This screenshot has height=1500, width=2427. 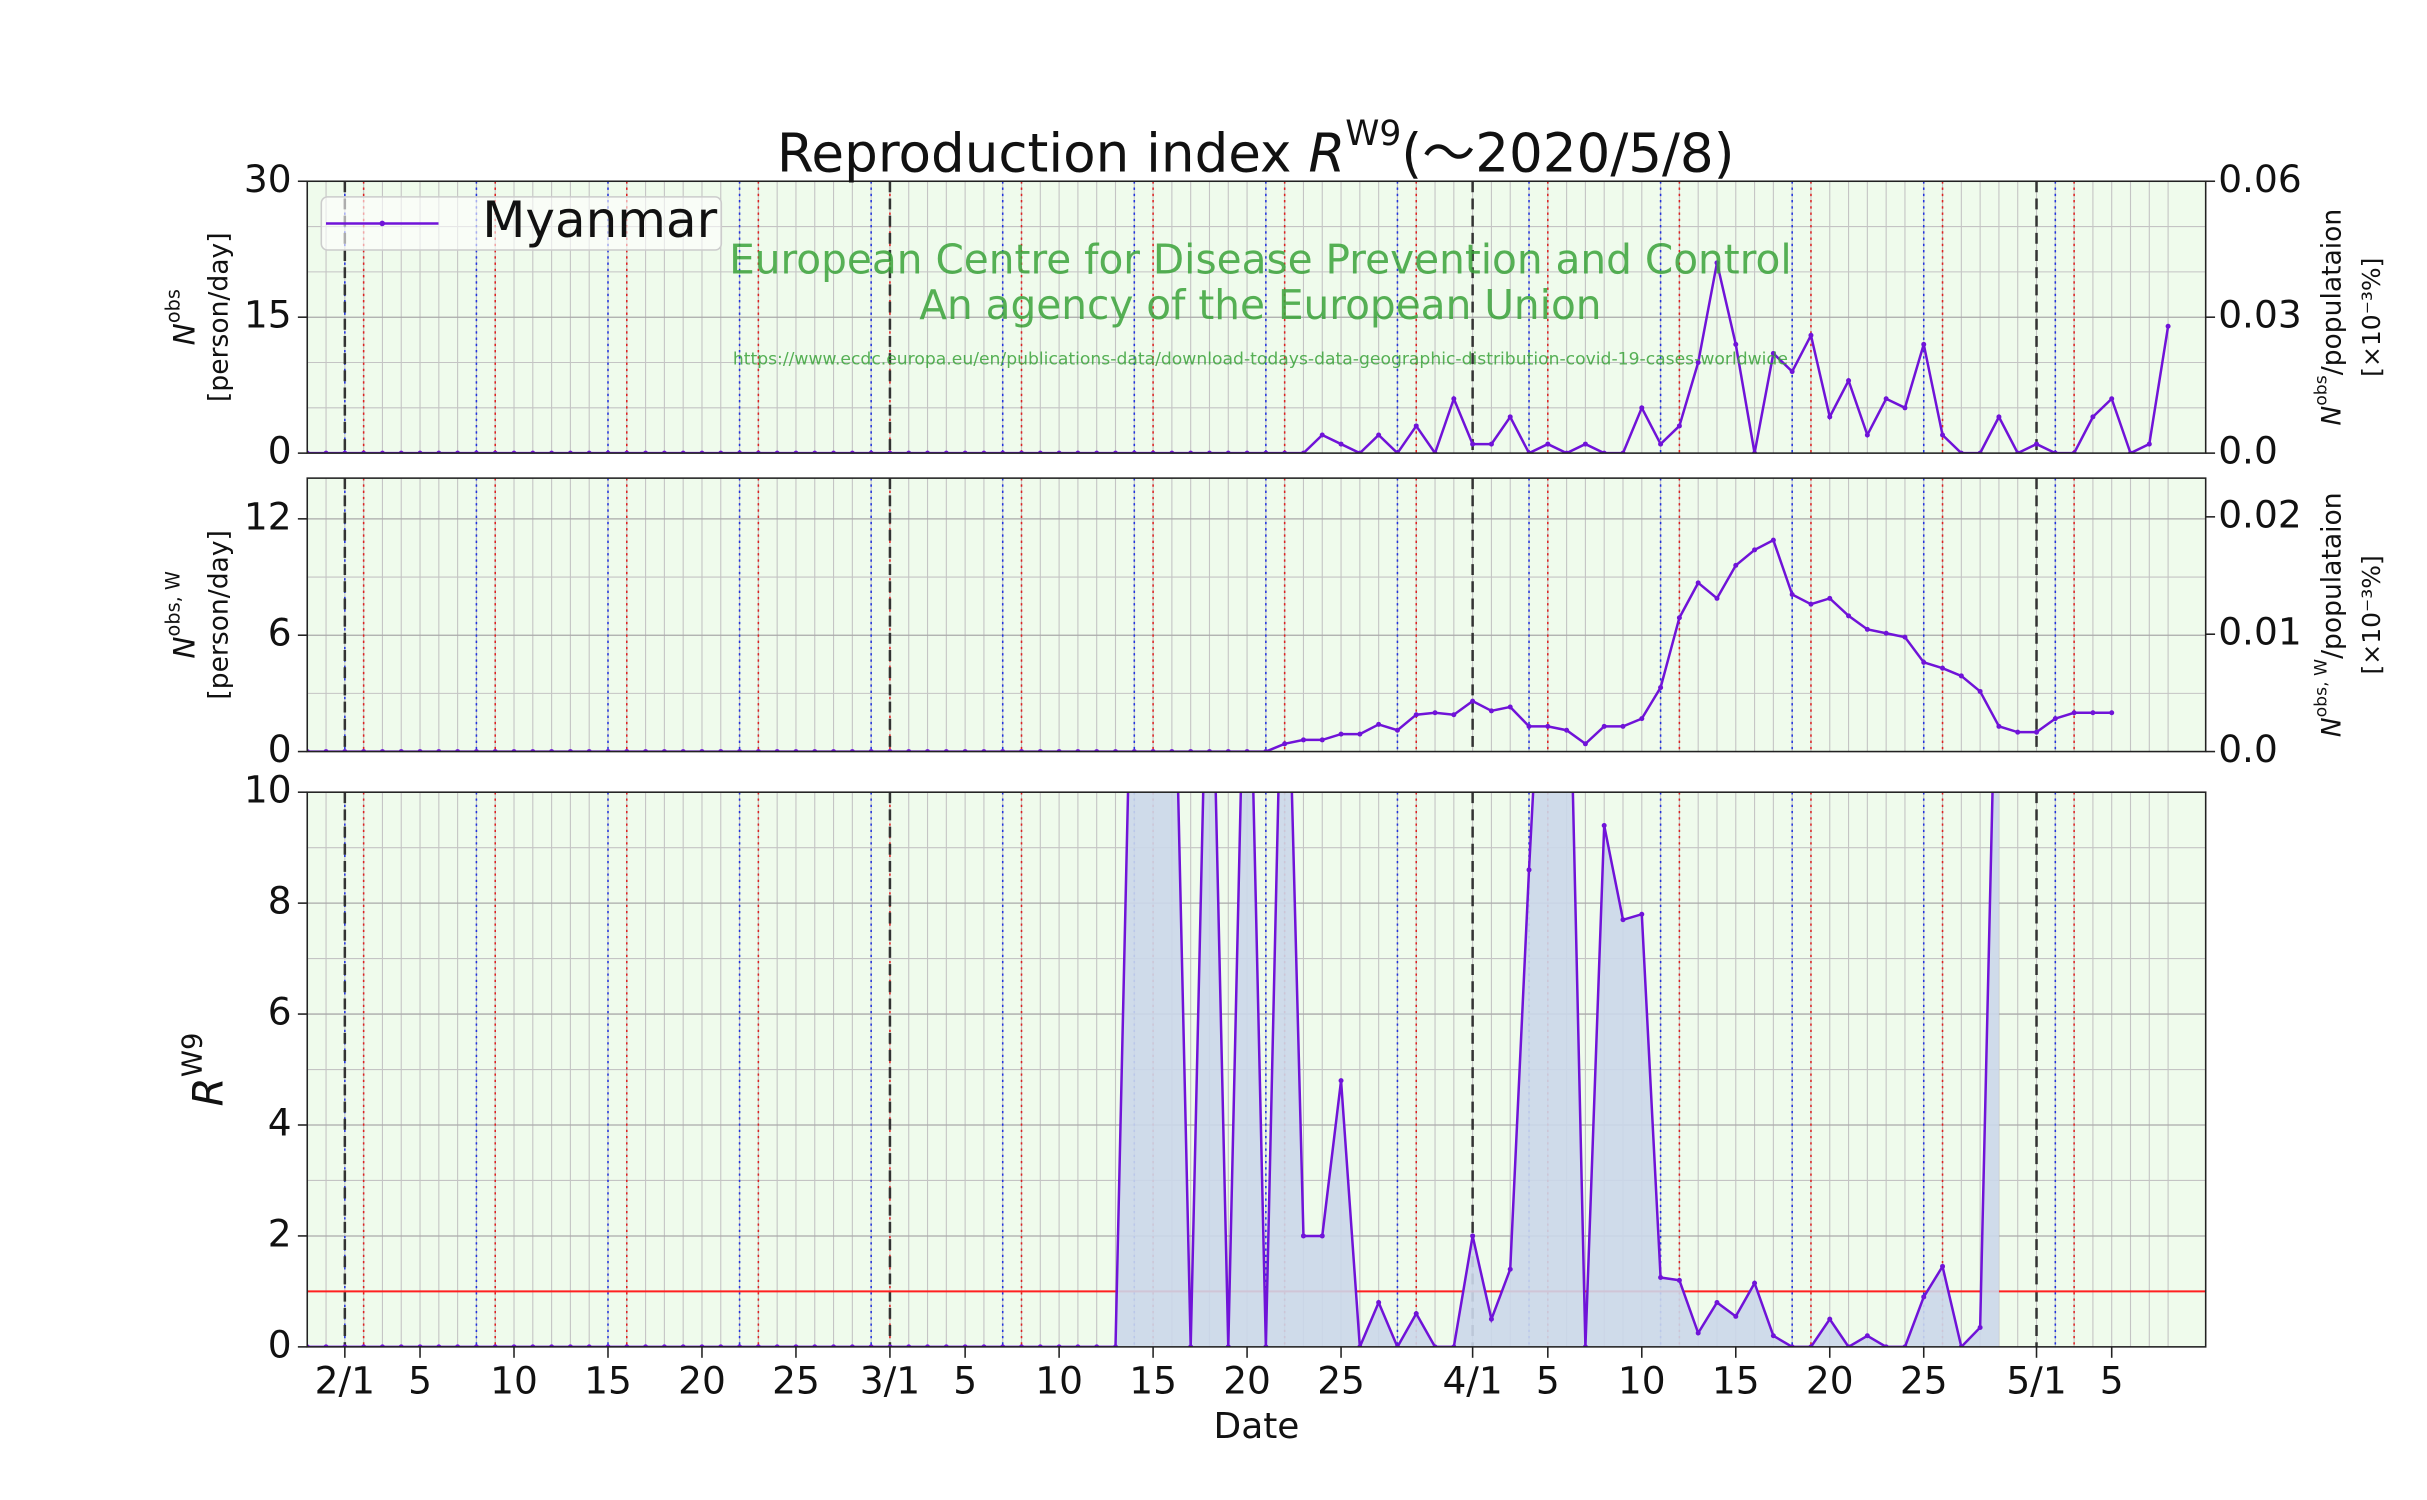 What do you see at coordinates (218, 614) in the screenshot?
I see `y-axis-unit: [person/day]` at bounding box center [218, 614].